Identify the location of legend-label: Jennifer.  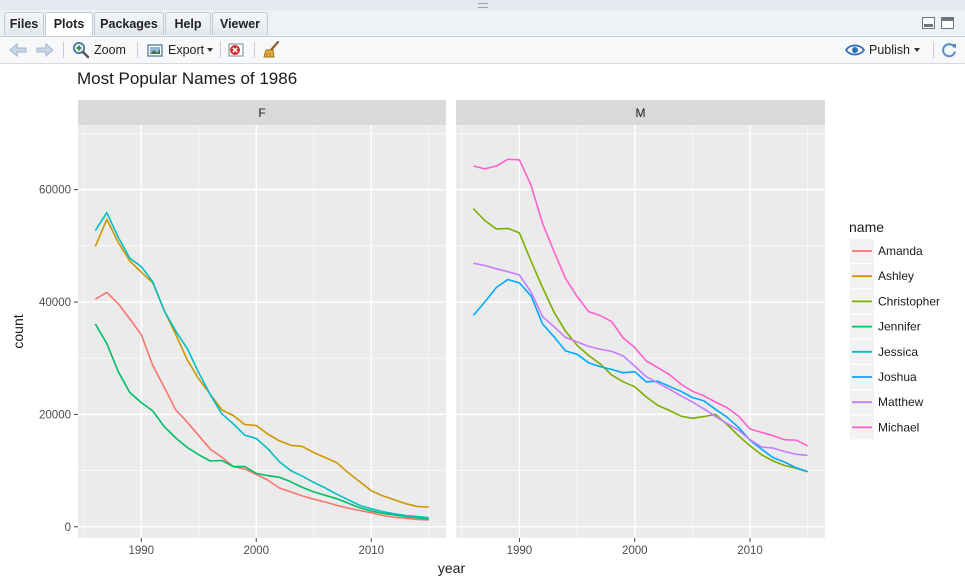
(899, 327).